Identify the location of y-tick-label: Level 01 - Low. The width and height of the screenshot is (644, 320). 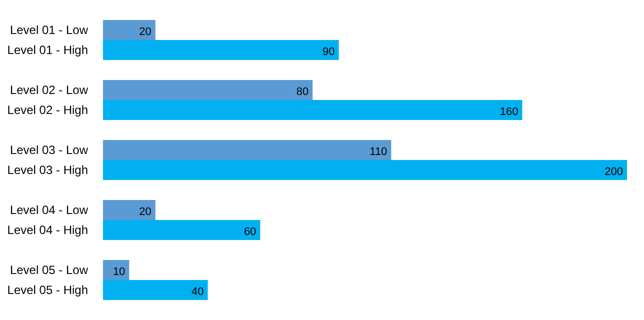
(49, 30).